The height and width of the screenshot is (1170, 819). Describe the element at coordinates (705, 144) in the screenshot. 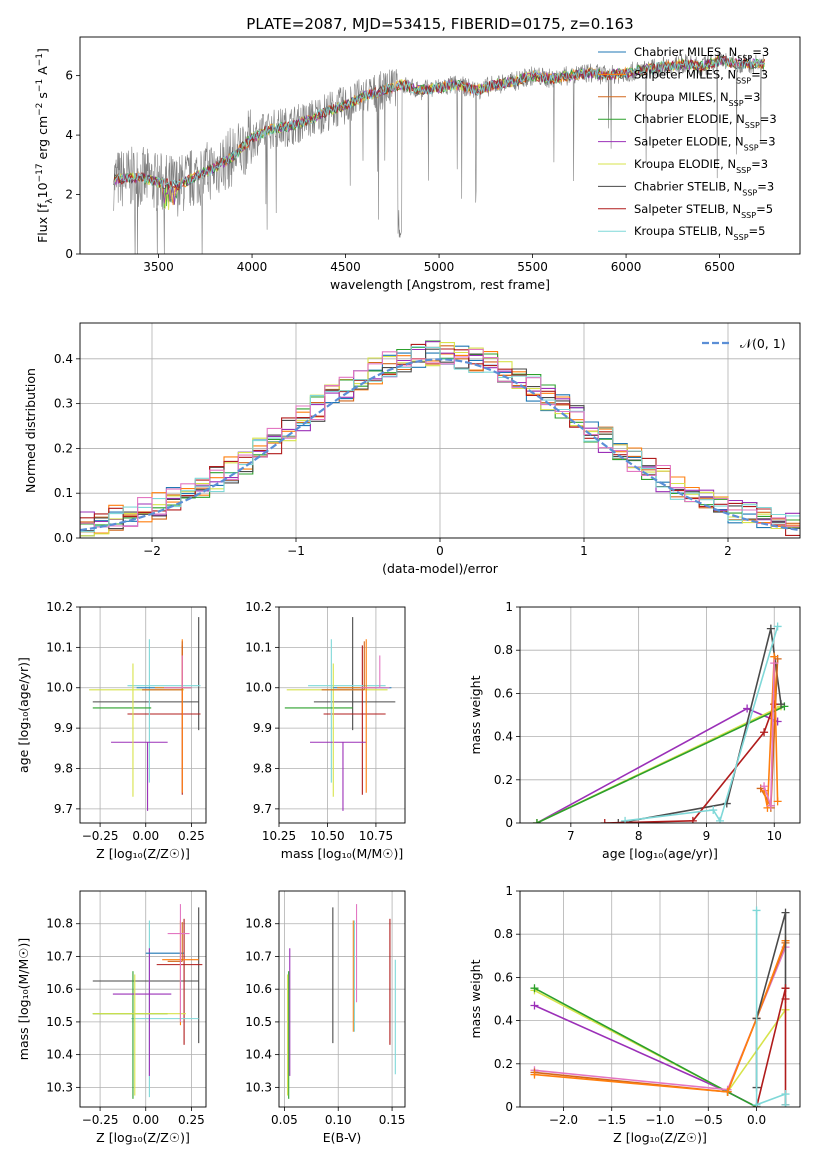

I see `legend-label: Salpeter ELODIE, NSSP=3` at that location.